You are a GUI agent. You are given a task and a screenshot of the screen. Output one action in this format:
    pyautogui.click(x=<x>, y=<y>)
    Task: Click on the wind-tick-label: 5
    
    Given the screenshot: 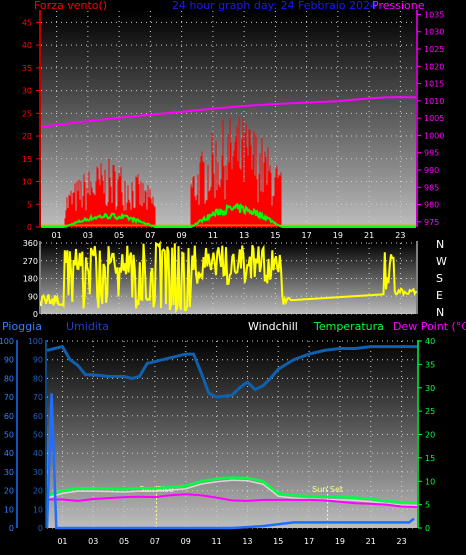 What is the action you would take?
    pyautogui.click(x=29, y=204)
    